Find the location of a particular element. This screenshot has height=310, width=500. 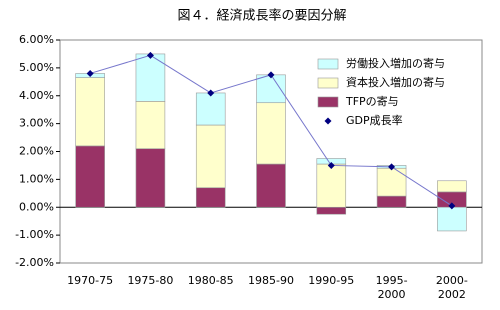

legend-label: 資本投入増加の寄与 is located at coordinates (395, 82).